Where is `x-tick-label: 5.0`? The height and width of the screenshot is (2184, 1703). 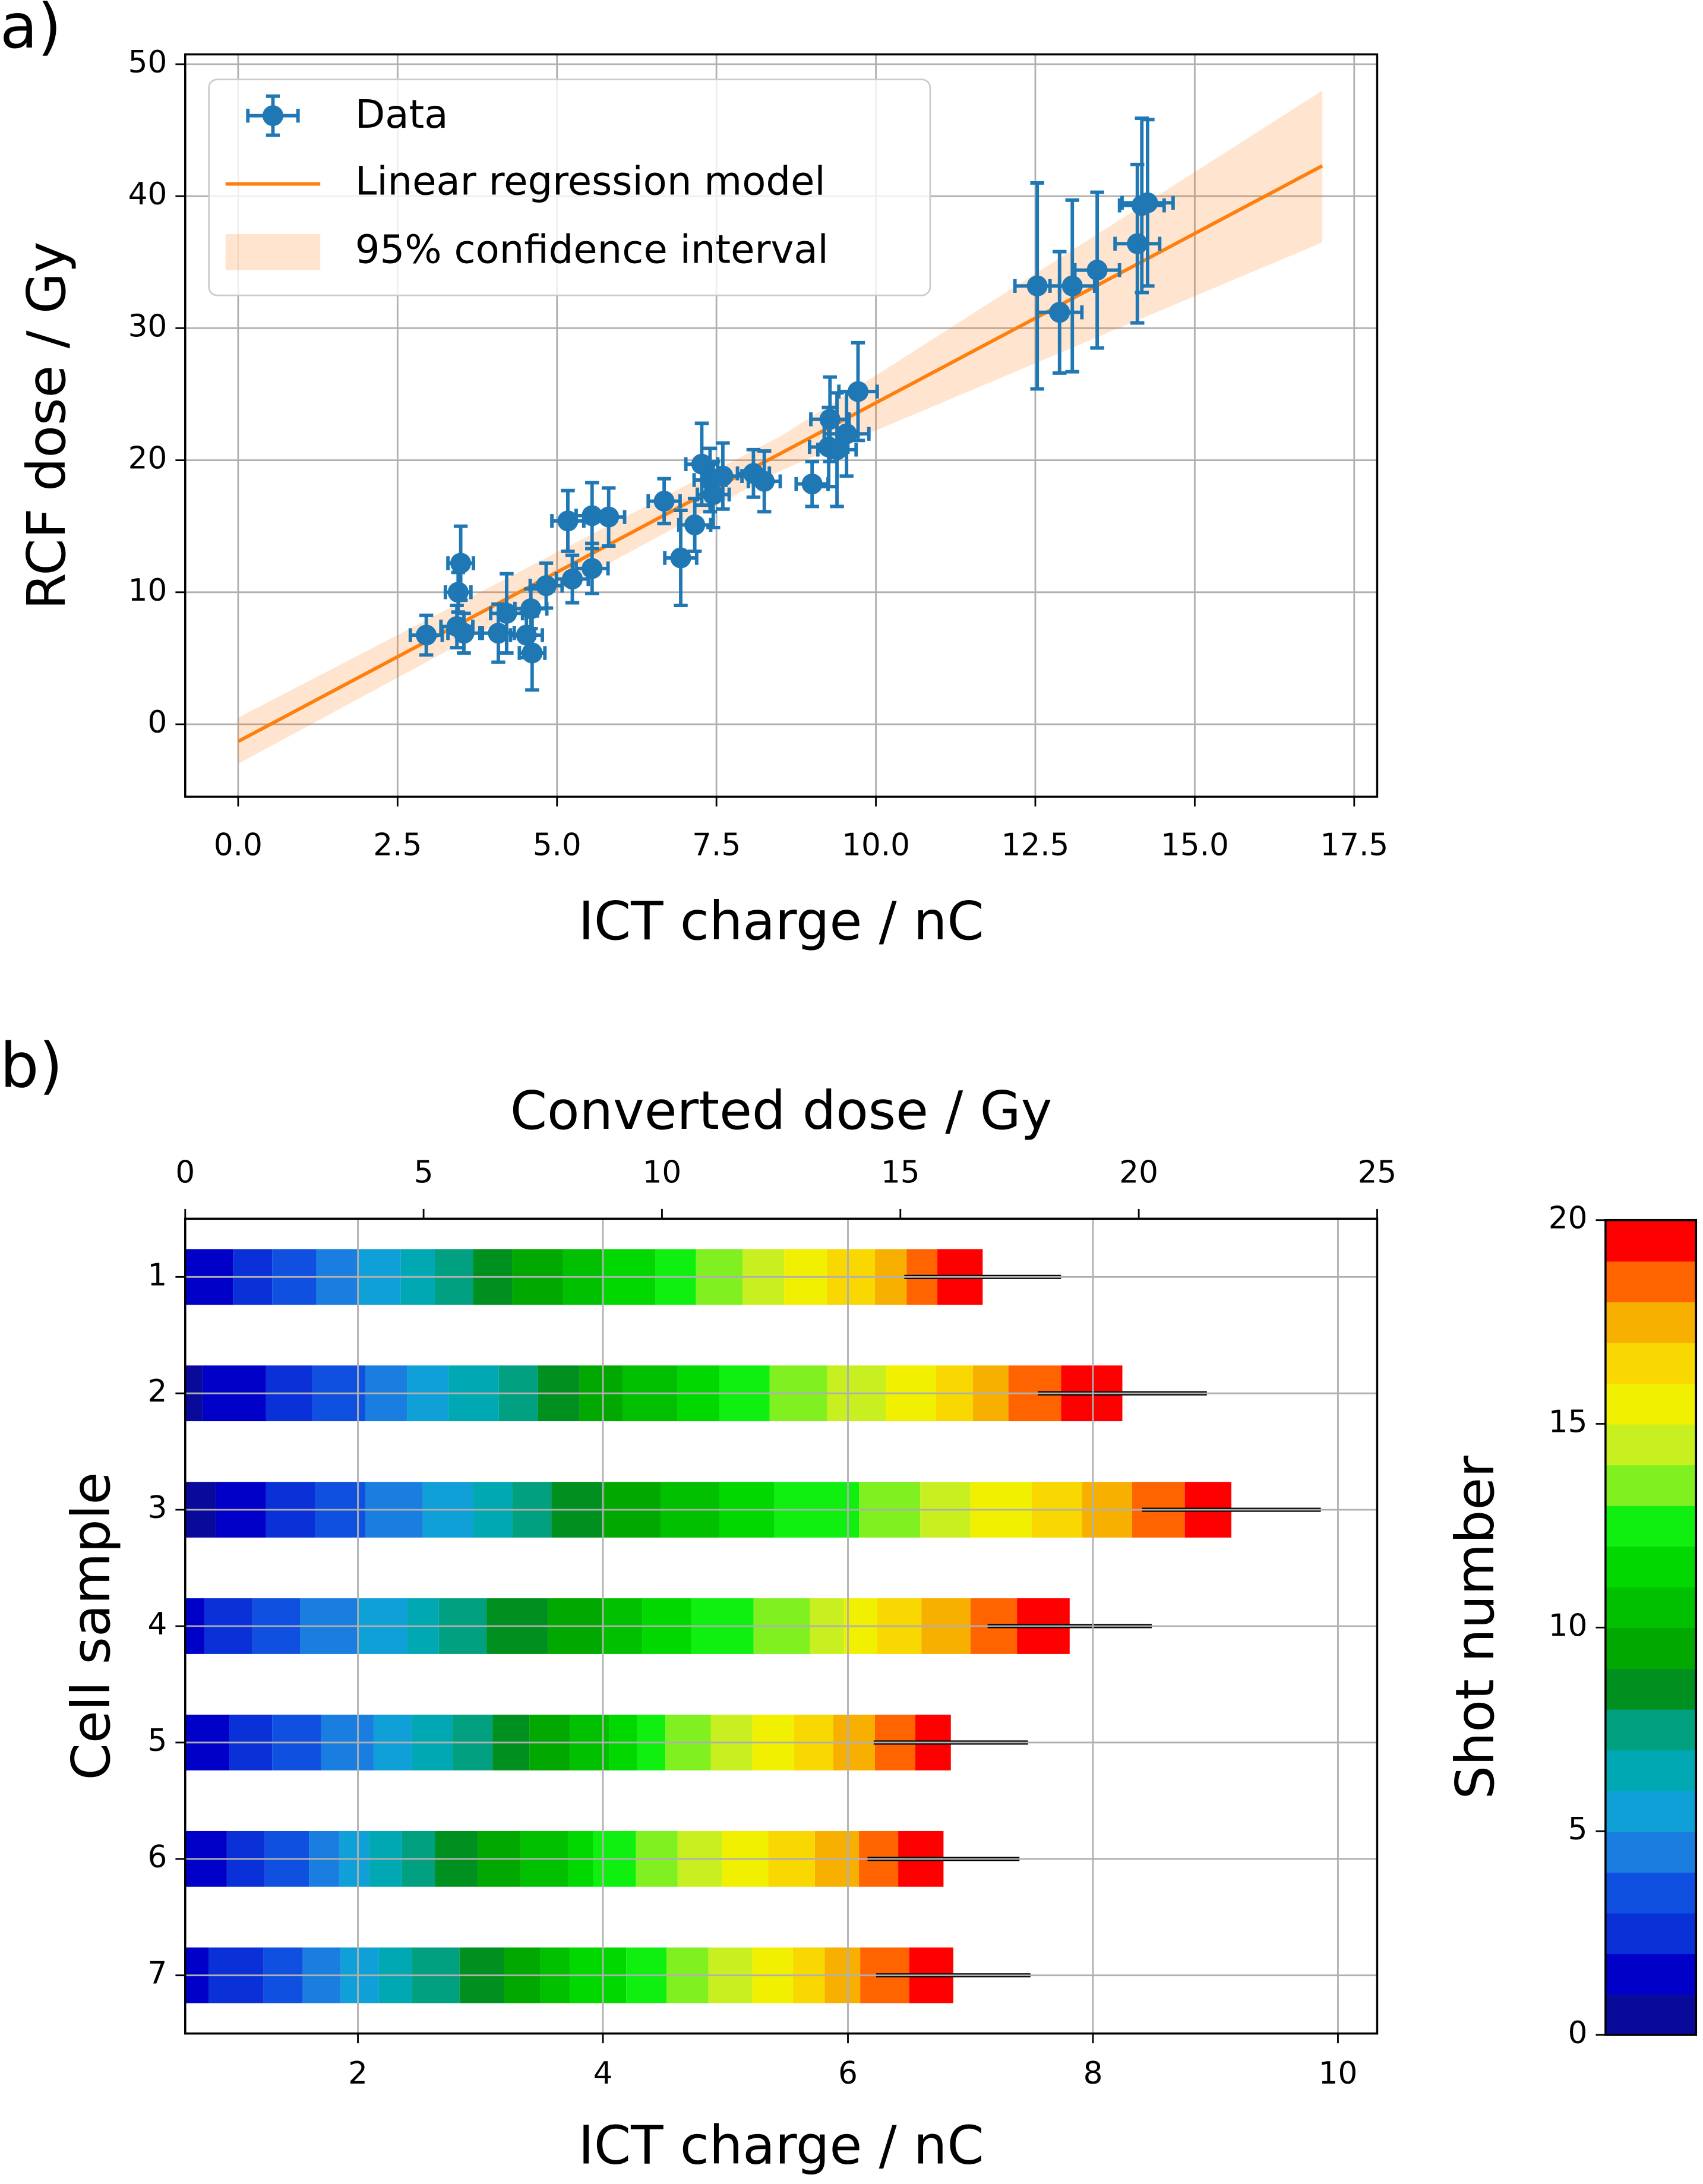 x-tick-label: 5.0 is located at coordinates (557, 845).